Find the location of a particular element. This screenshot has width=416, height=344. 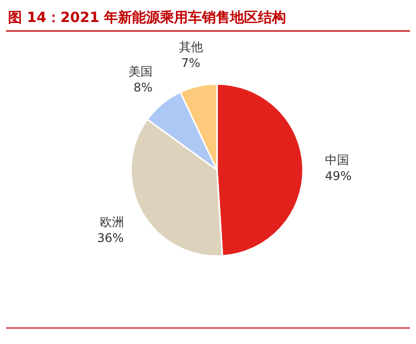

data-label: 7% is located at coordinates (190, 63).